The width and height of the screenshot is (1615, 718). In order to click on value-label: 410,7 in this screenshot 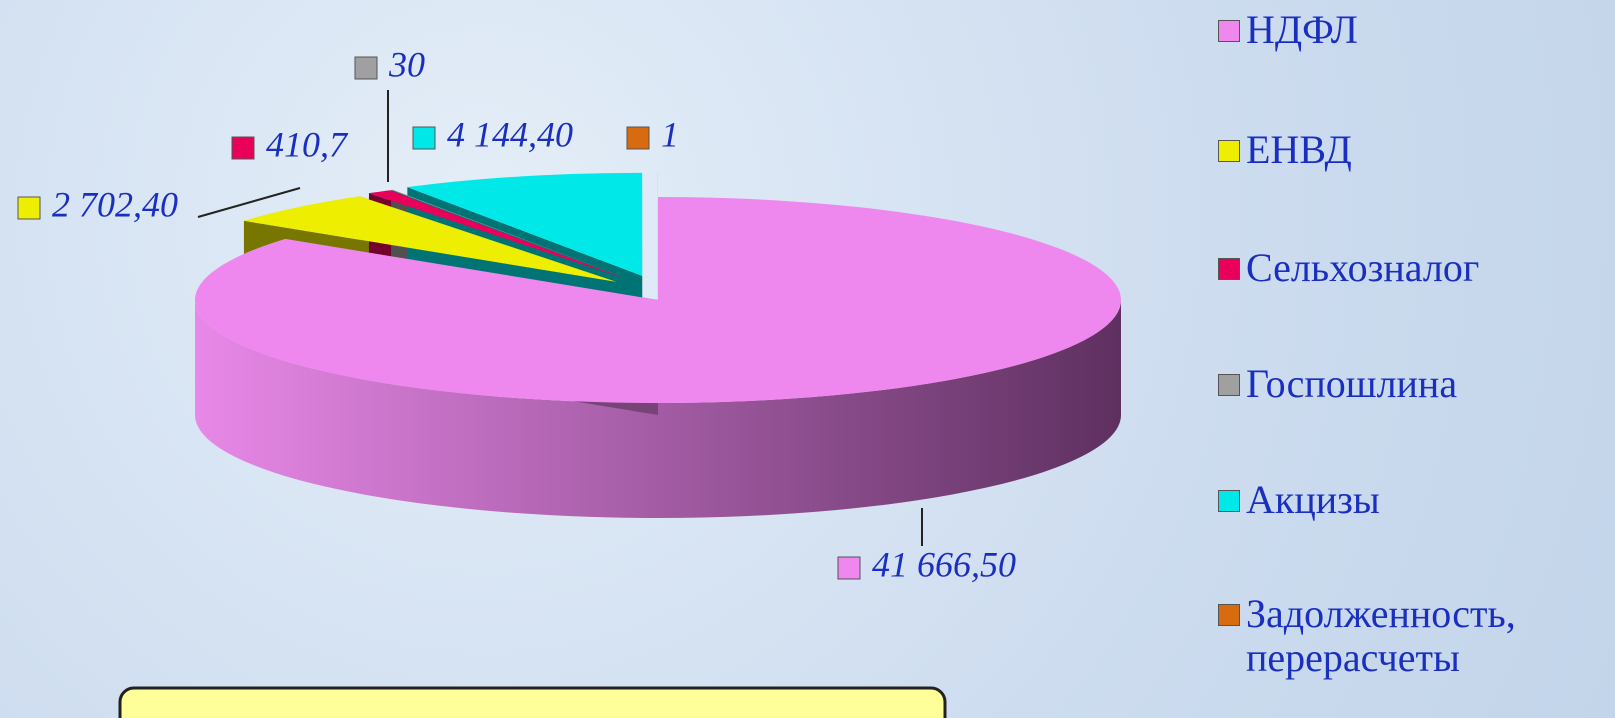, I will do `click(307, 144)`.